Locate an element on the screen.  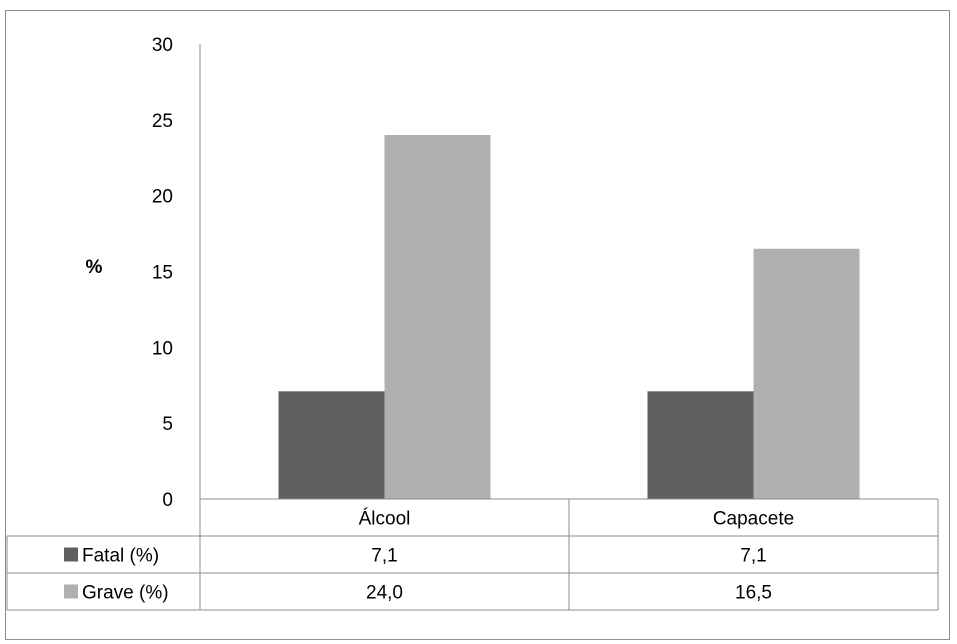
y-axis-label: % is located at coordinates (94, 267).